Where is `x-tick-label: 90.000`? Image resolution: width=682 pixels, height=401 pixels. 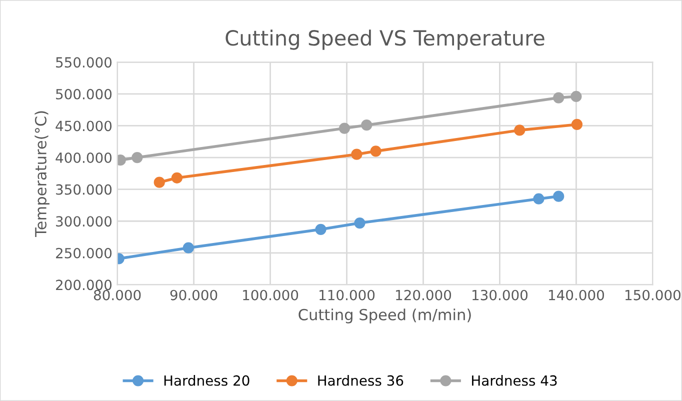
x-tick-label: 90.000 is located at coordinates (194, 295).